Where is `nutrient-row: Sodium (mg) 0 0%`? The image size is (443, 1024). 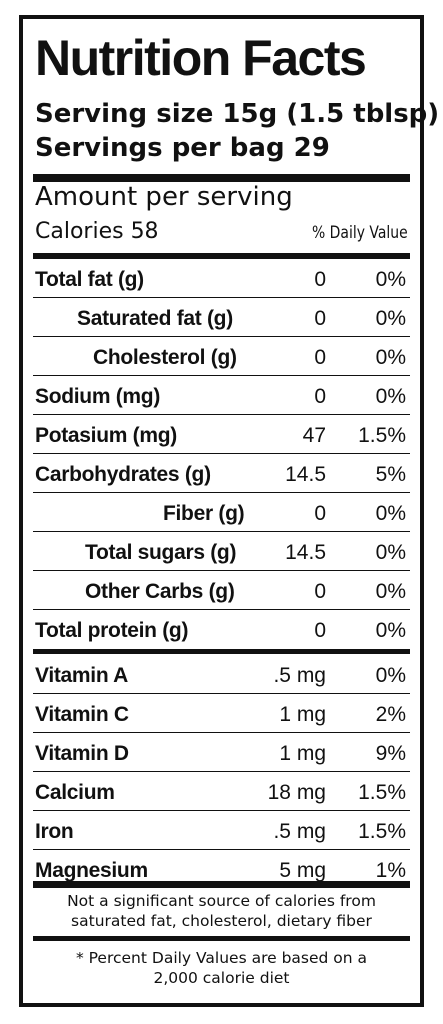
nutrient-row: Sodium (mg) 0 0% is located at coordinates (221, 395).